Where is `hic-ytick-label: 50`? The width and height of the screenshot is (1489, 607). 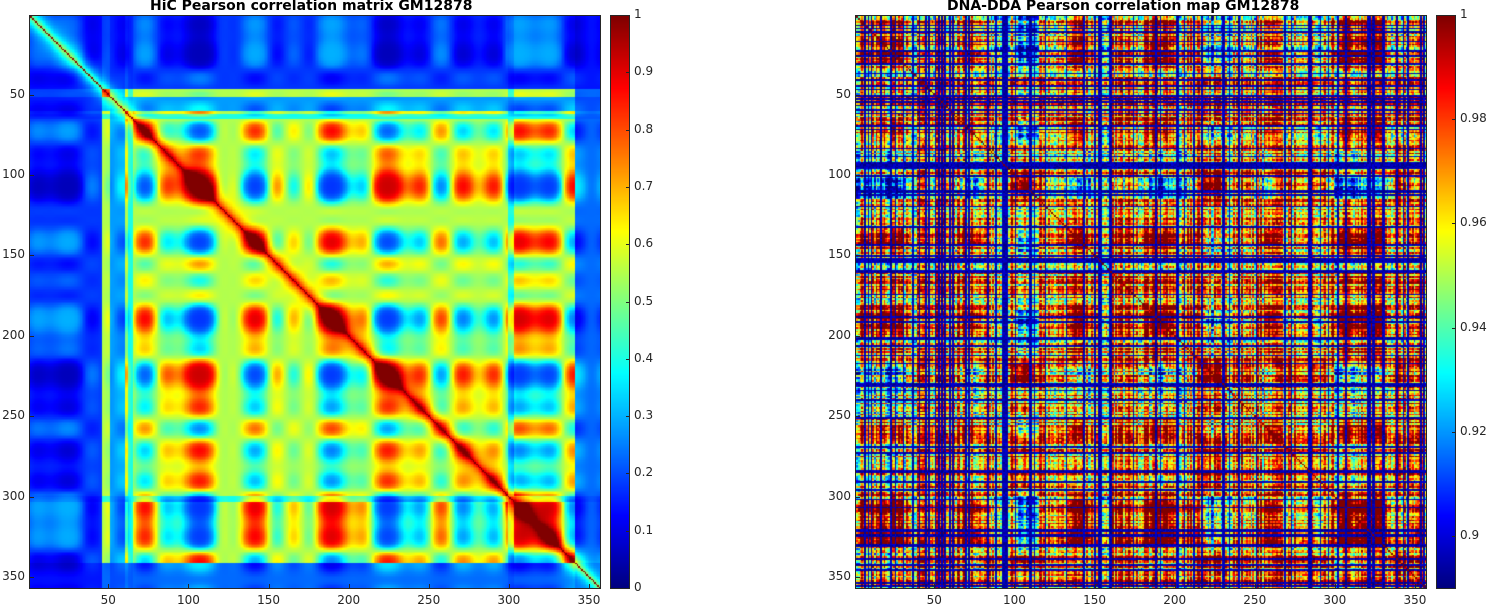
hic-ytick-label: 50 is located at coordinates (17, 93).